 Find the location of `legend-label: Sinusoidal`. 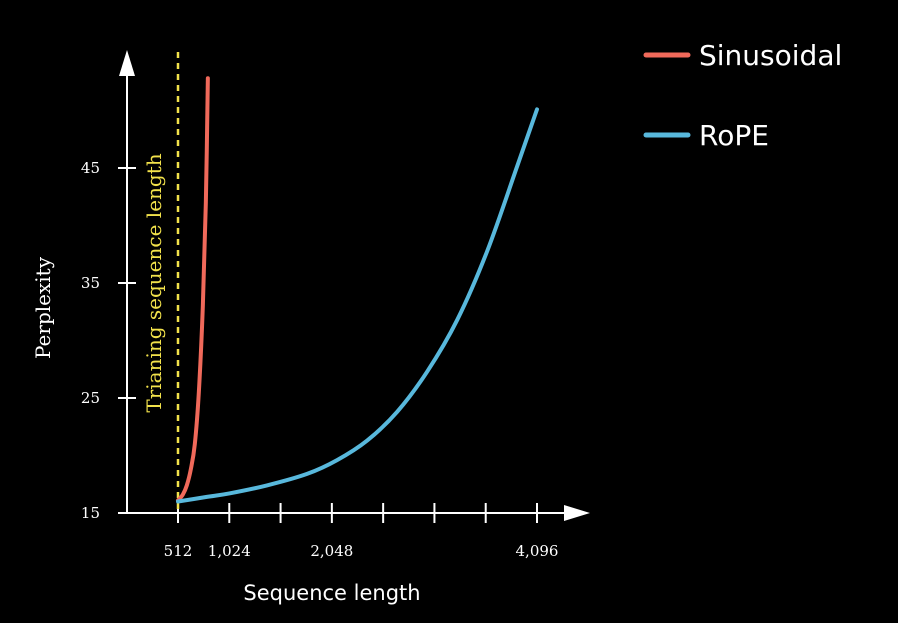

legend-label: Sinusoidal is located at coordinates (770, 55).